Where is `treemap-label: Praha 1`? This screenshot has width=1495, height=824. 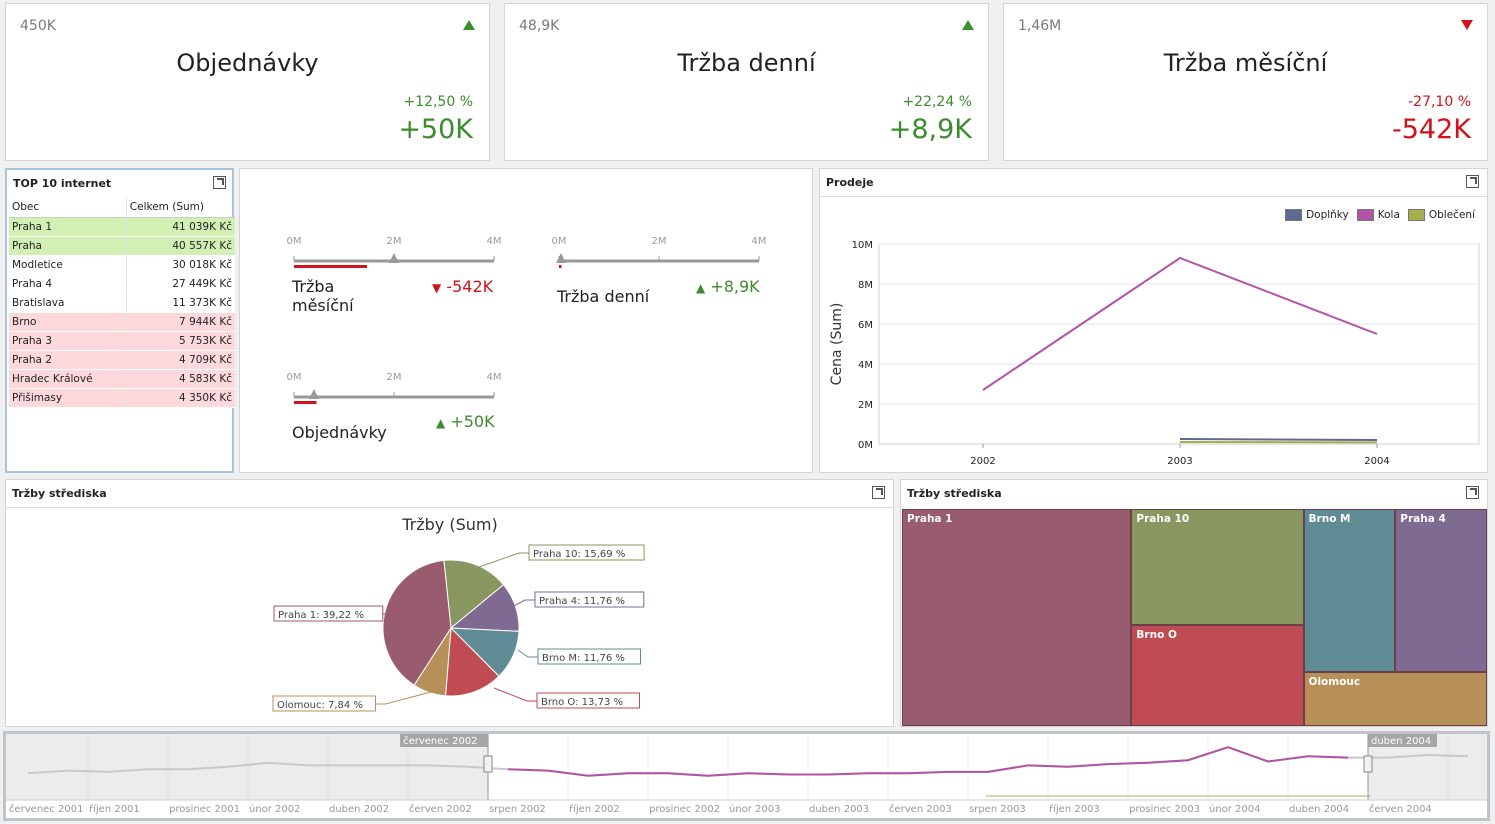
treemap-label: Praha 1 is located at coordinates (930, 519).